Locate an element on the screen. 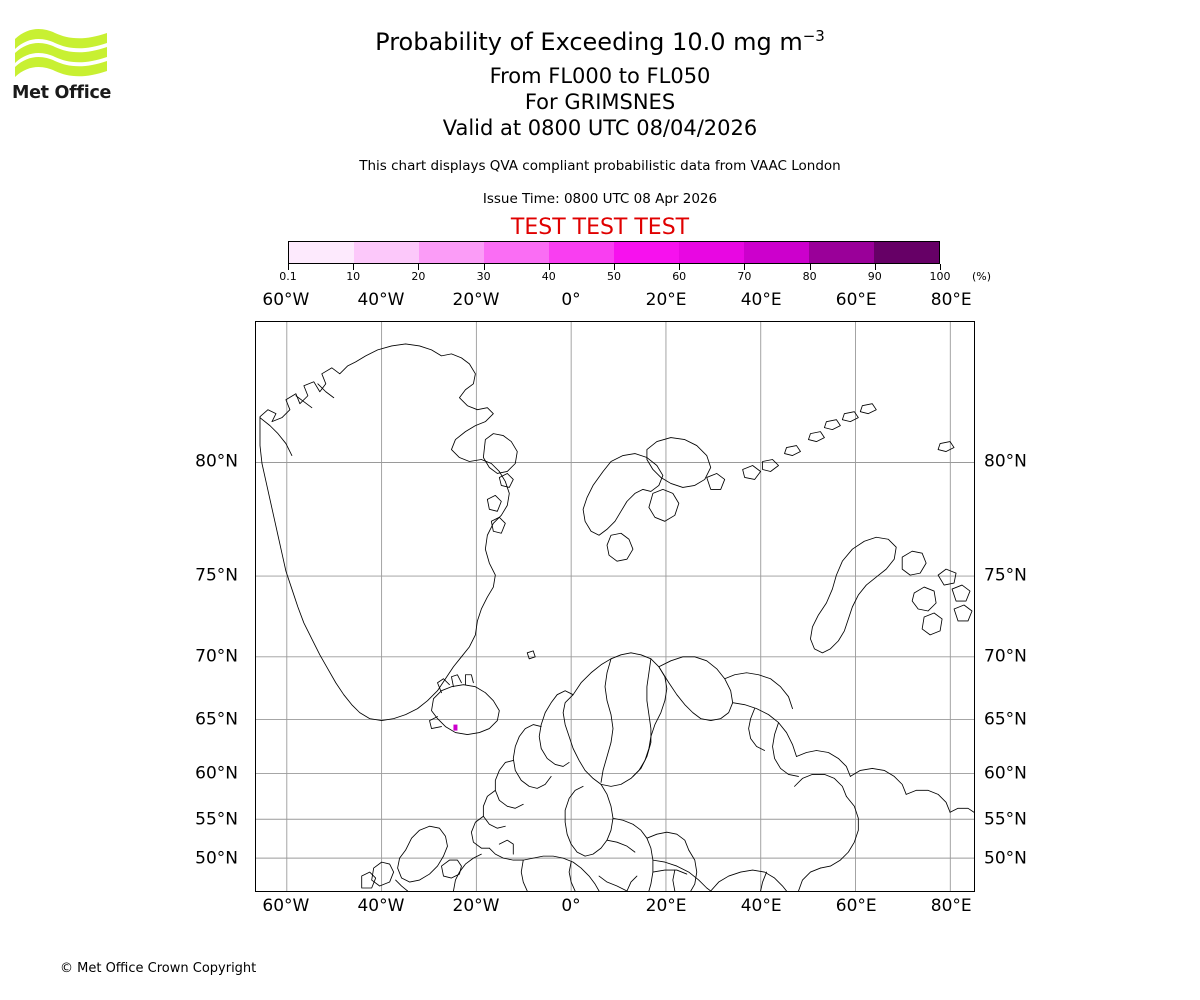  met-office-waves-icon is located at coordinates (61, 53).